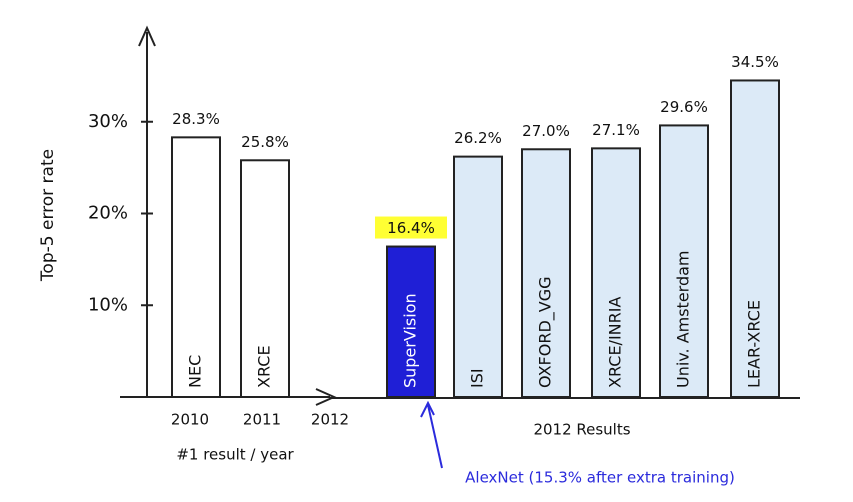 This screenshot has width=853, height=502. I want to click on value-label: 29.6%, so click(684, 107).